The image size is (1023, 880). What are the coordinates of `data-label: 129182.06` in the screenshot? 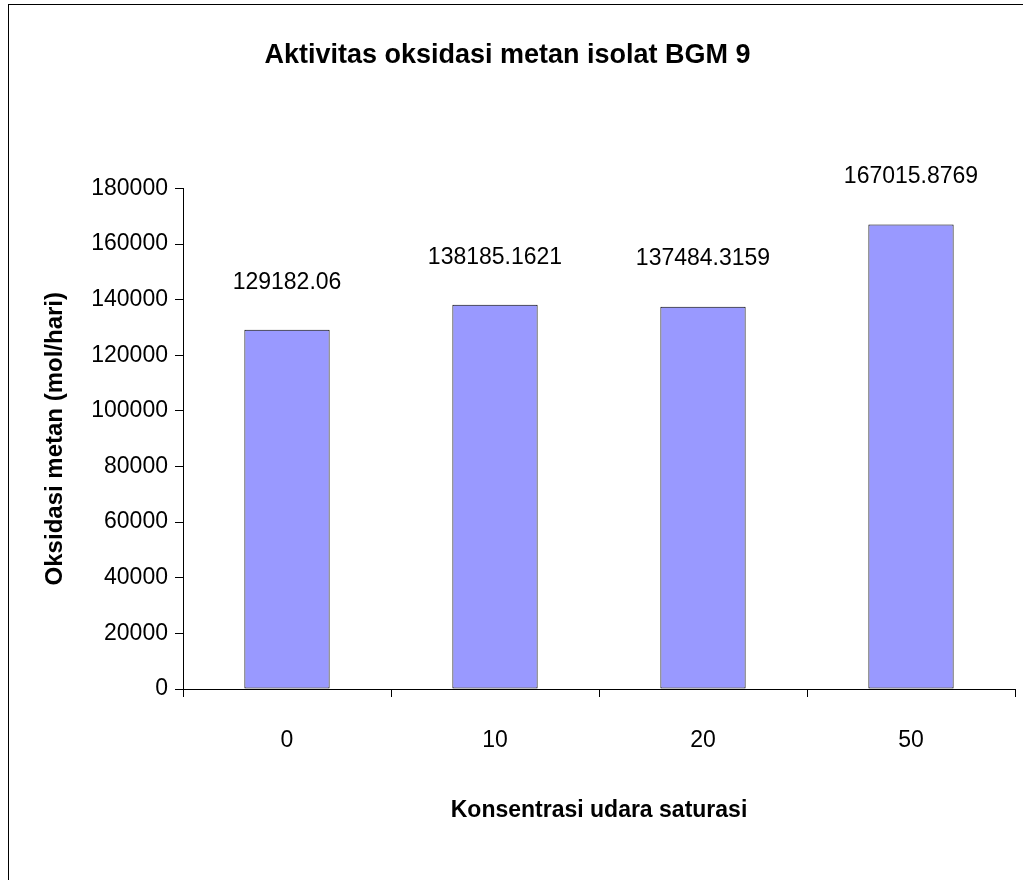 It's located at (287, 280).